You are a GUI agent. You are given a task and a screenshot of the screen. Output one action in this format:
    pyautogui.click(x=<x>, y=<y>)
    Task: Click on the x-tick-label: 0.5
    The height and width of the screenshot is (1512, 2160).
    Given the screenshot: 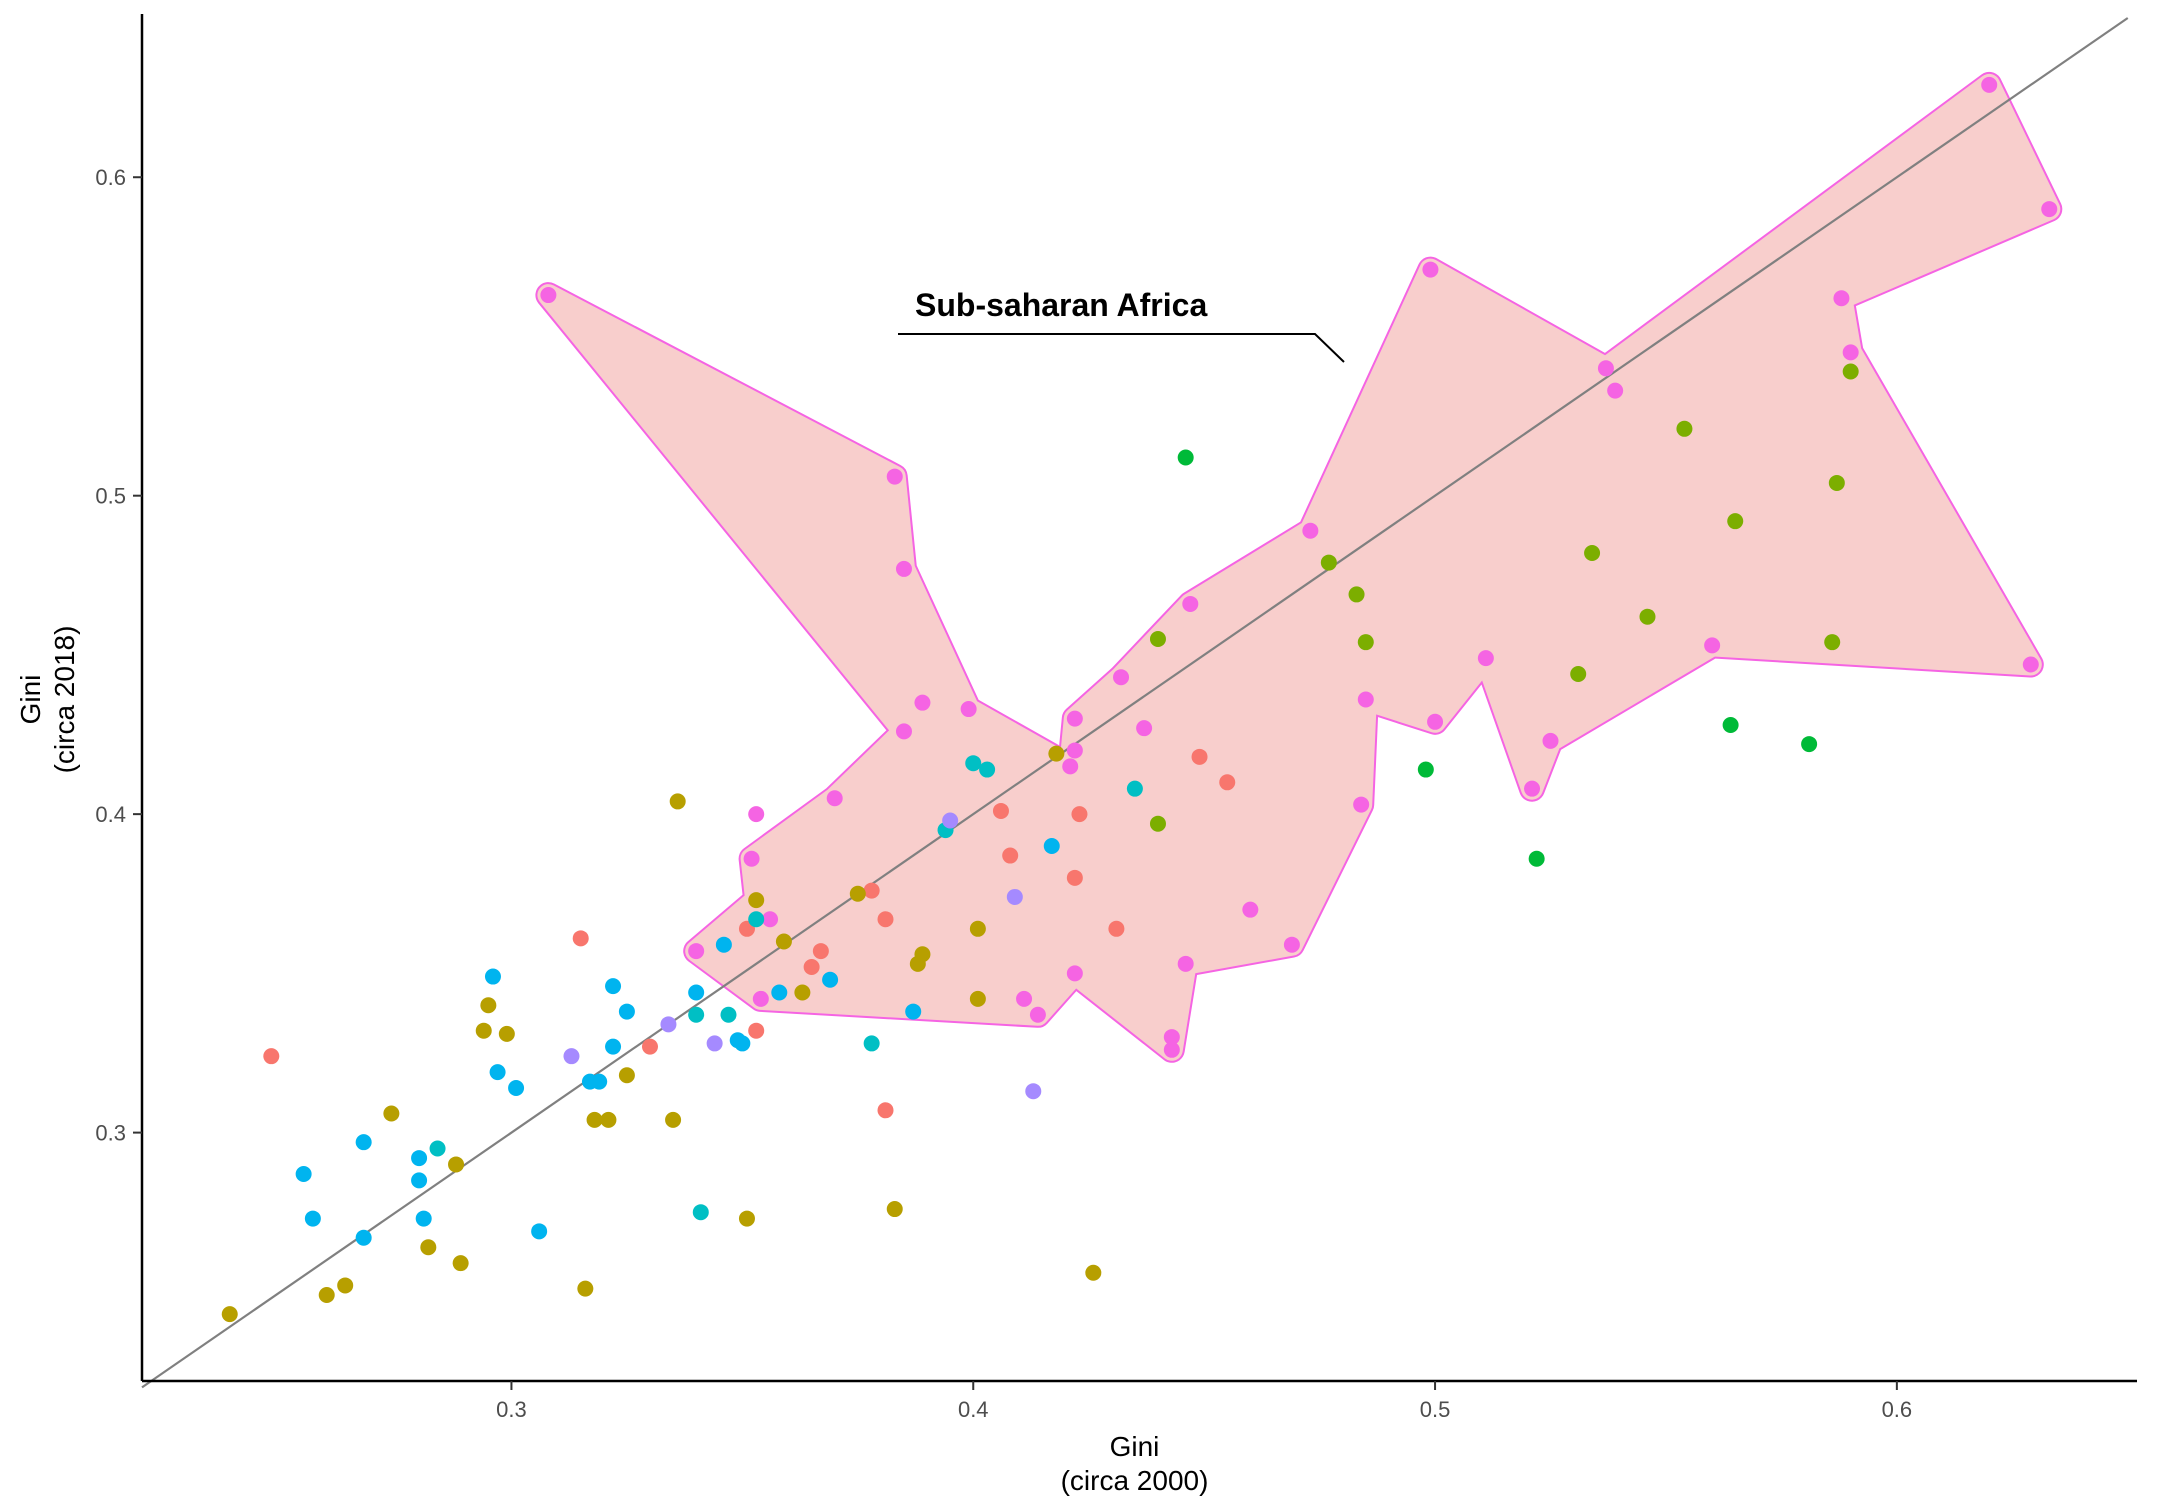 What is the action you would take?
    pyautogui.click(x=1435, y=1409)
    